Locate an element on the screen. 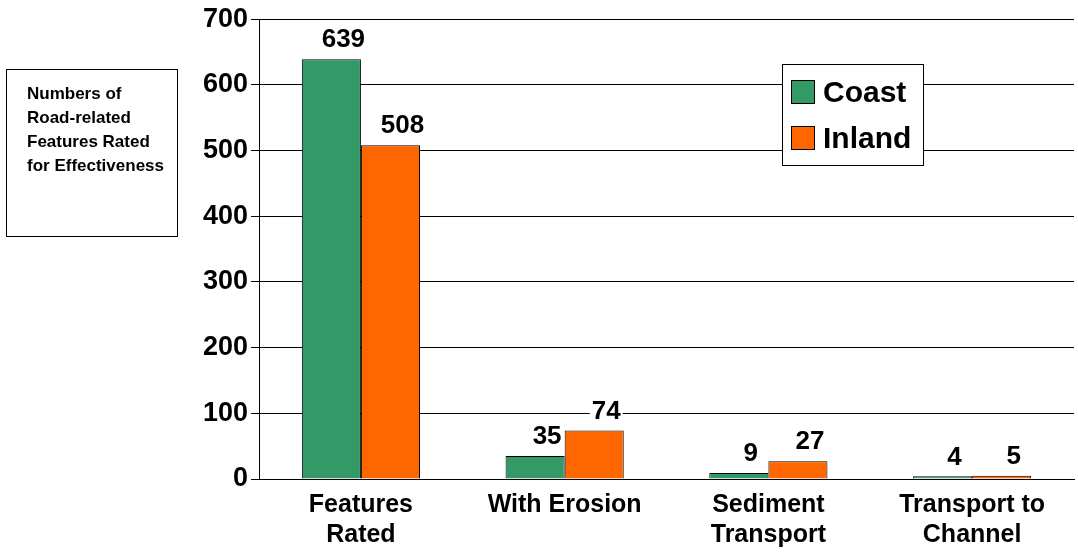  x-tick-label: With Erosion is located at coordinates (564, 502).